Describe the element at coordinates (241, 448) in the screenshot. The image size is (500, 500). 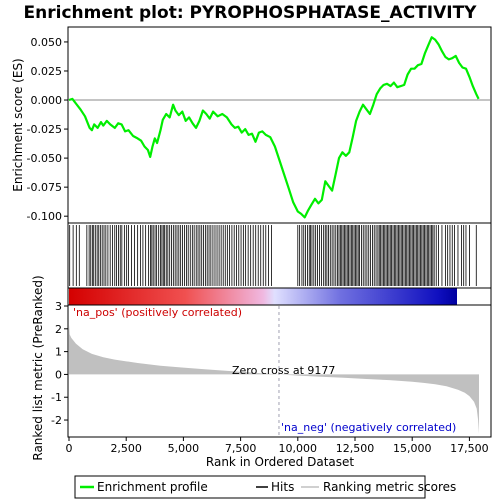
I see `x-tick-label: 7,500` at that location.